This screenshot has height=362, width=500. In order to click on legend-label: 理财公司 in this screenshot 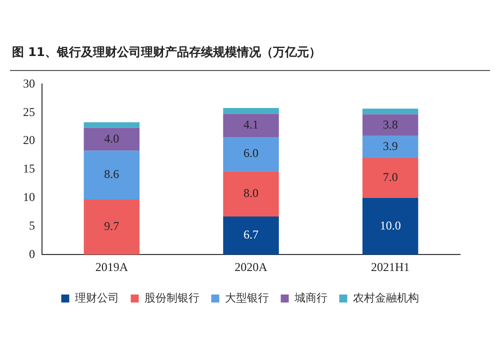, I will do `click(96, 298)`.